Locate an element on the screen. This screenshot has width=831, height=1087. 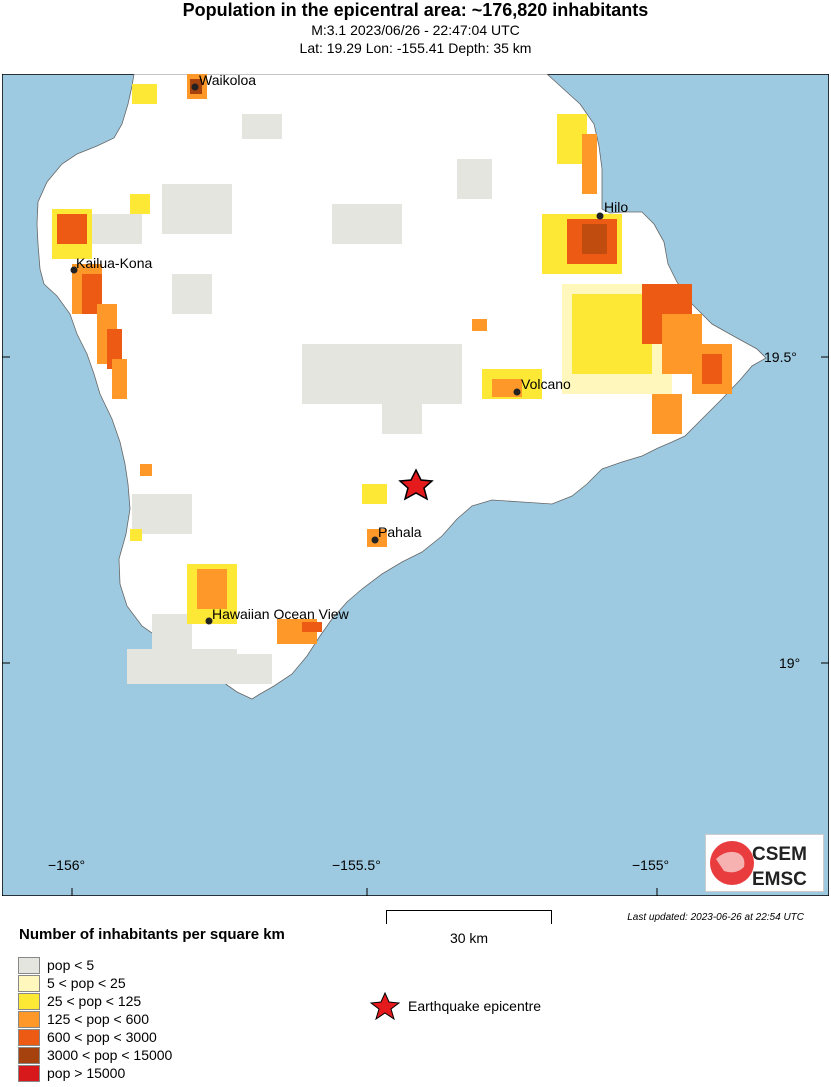
place-label-hawaiian-ocean-view: Hawaiian Ocean View is located at coordinates (281, 614).